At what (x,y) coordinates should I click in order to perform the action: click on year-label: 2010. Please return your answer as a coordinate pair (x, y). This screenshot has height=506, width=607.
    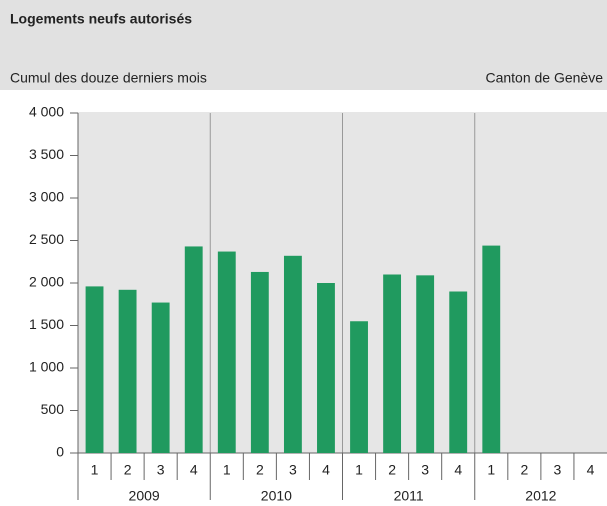
    Looking at the image, I should click on (276, 496).